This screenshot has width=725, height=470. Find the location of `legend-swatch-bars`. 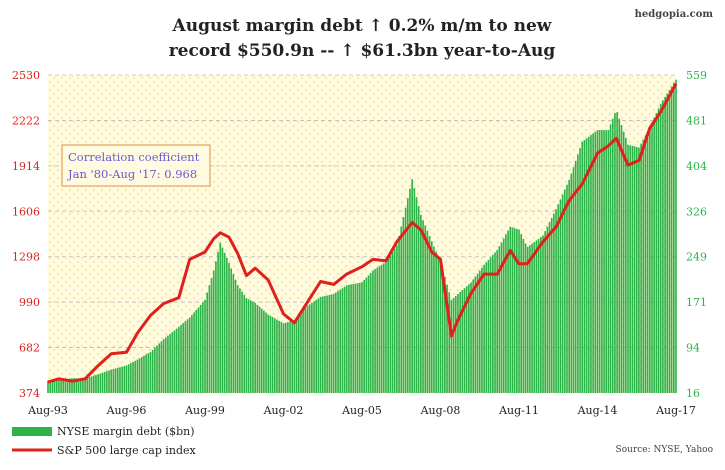

legend-swatch-bars is located at coordinates (32, 431).